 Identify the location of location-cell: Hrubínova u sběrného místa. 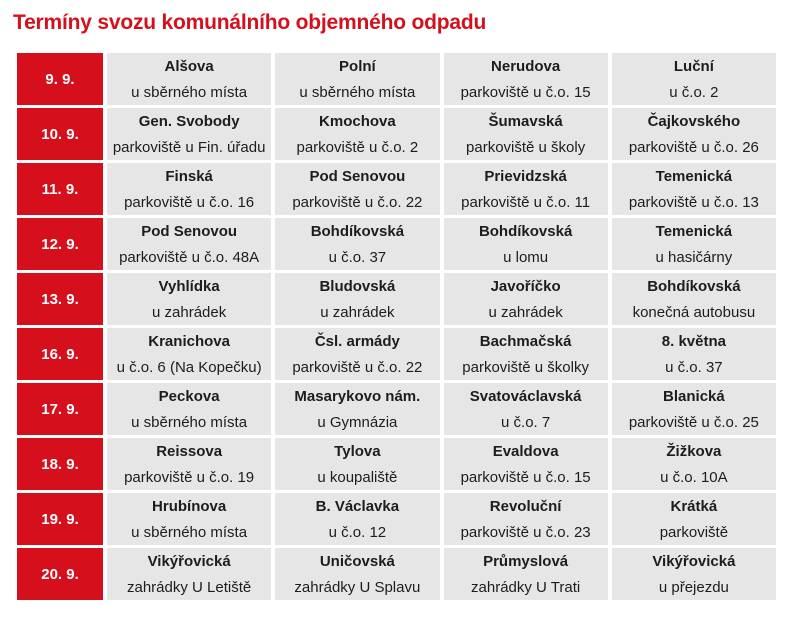
(189, 519).